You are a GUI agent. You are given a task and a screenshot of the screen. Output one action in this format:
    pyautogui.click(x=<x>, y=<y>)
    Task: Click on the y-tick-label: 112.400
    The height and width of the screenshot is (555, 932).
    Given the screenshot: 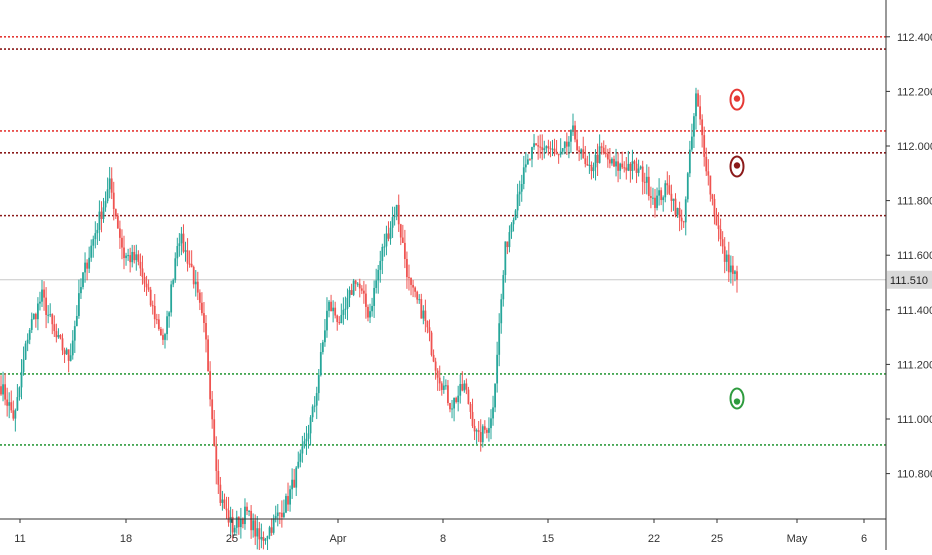 What is the action you would take?
    pyautogui.click(x=914, y=38)
    